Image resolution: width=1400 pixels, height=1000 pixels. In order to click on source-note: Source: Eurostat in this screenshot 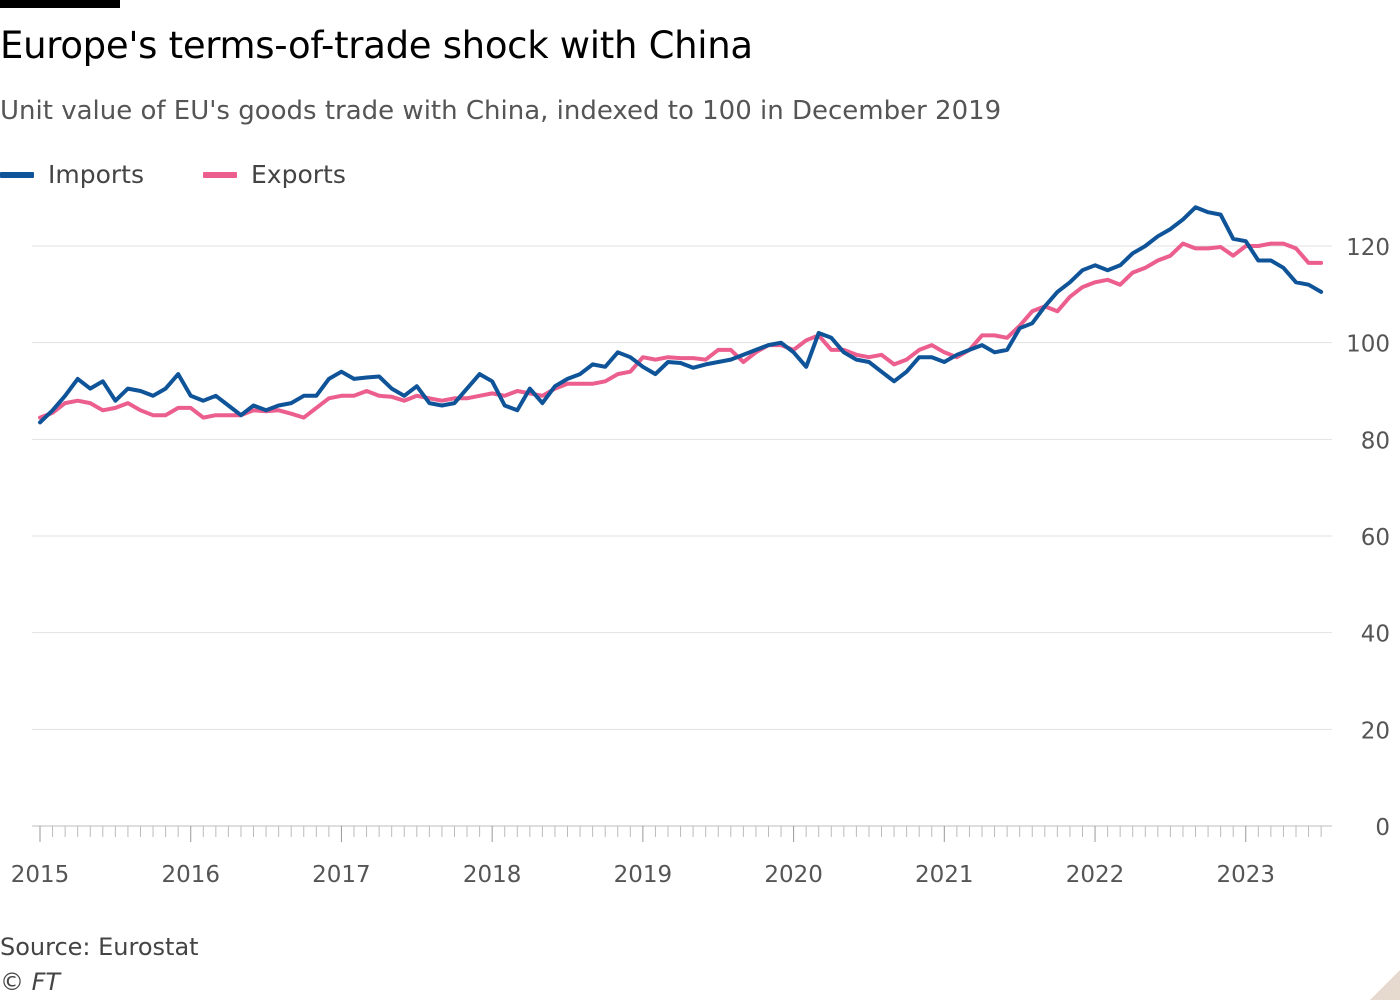, I will do `click(99, 947)`.